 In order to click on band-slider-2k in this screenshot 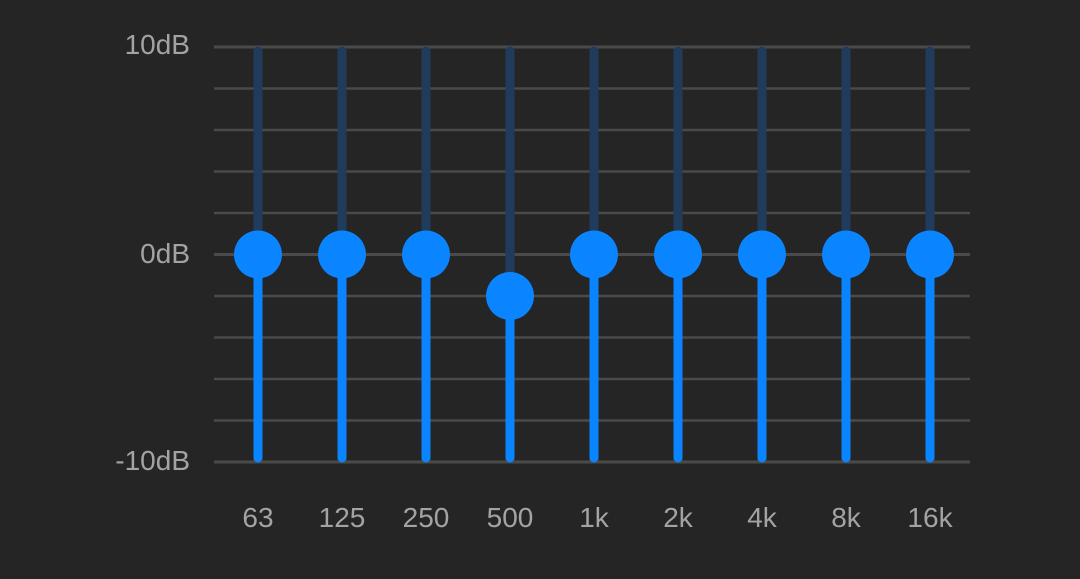, I will do `click(678, 254)`.